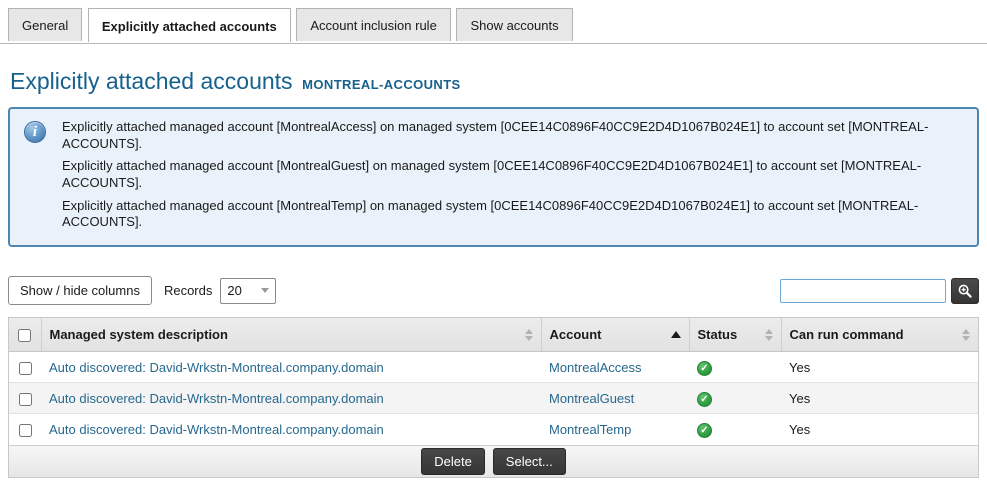  I want to click on tab-account-inclusion-rule: Account inclusion rule, so click(373, 24).